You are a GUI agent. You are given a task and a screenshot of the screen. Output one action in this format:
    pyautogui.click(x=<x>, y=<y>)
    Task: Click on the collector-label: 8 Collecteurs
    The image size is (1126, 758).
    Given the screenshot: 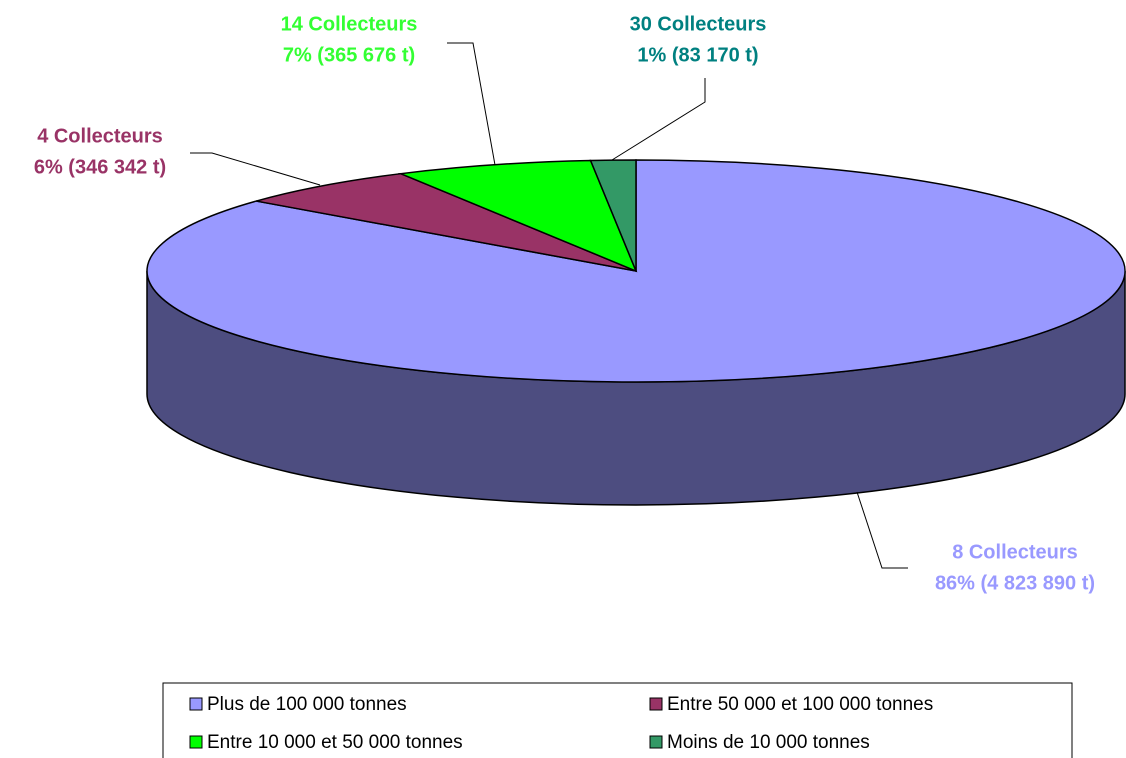 What is the action you would take?
    pyautogui.click(x=1015, y=552)
    